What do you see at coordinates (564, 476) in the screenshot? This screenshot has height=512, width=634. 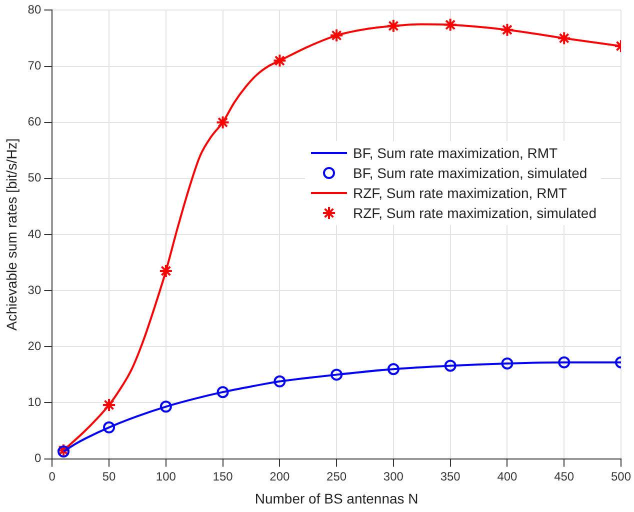 I see `x-tick-label: 450` at bounding box center [564, 476].